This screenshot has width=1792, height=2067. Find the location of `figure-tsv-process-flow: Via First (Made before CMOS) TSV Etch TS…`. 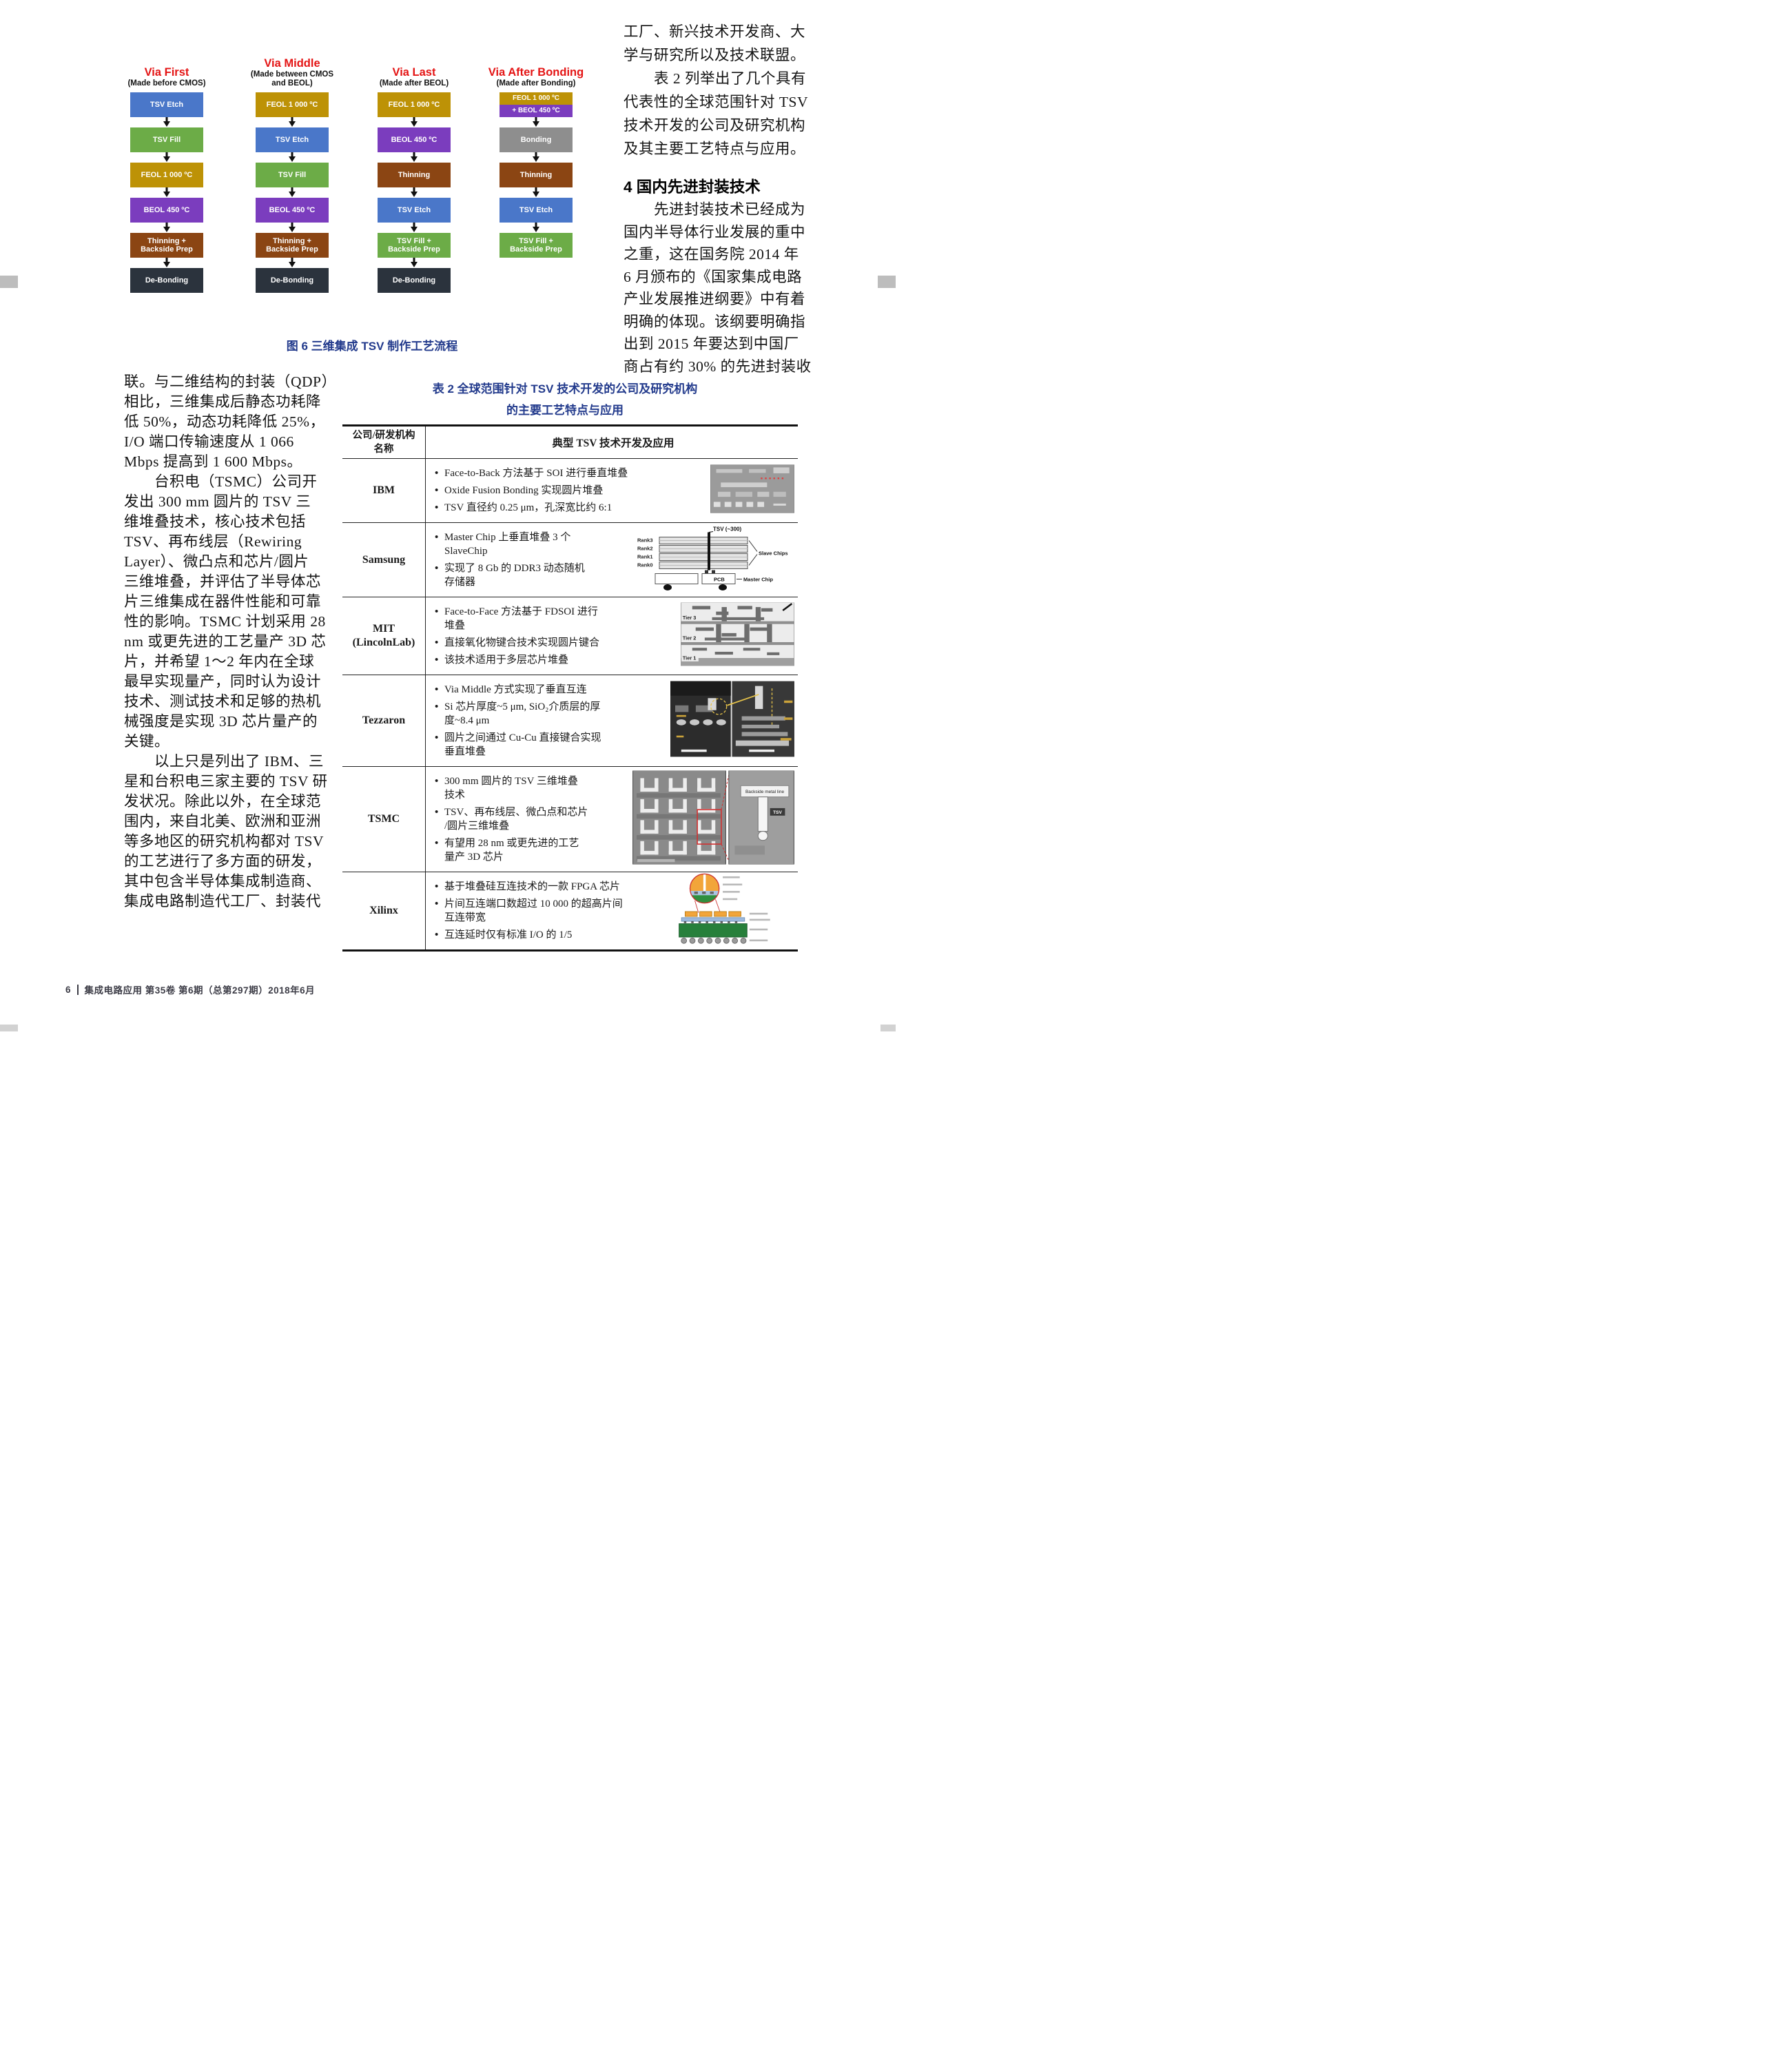

figure-tsv-process-flow: Via First (Made before CMOS) TSV Etch TS… is located at coordinates (372, 171).